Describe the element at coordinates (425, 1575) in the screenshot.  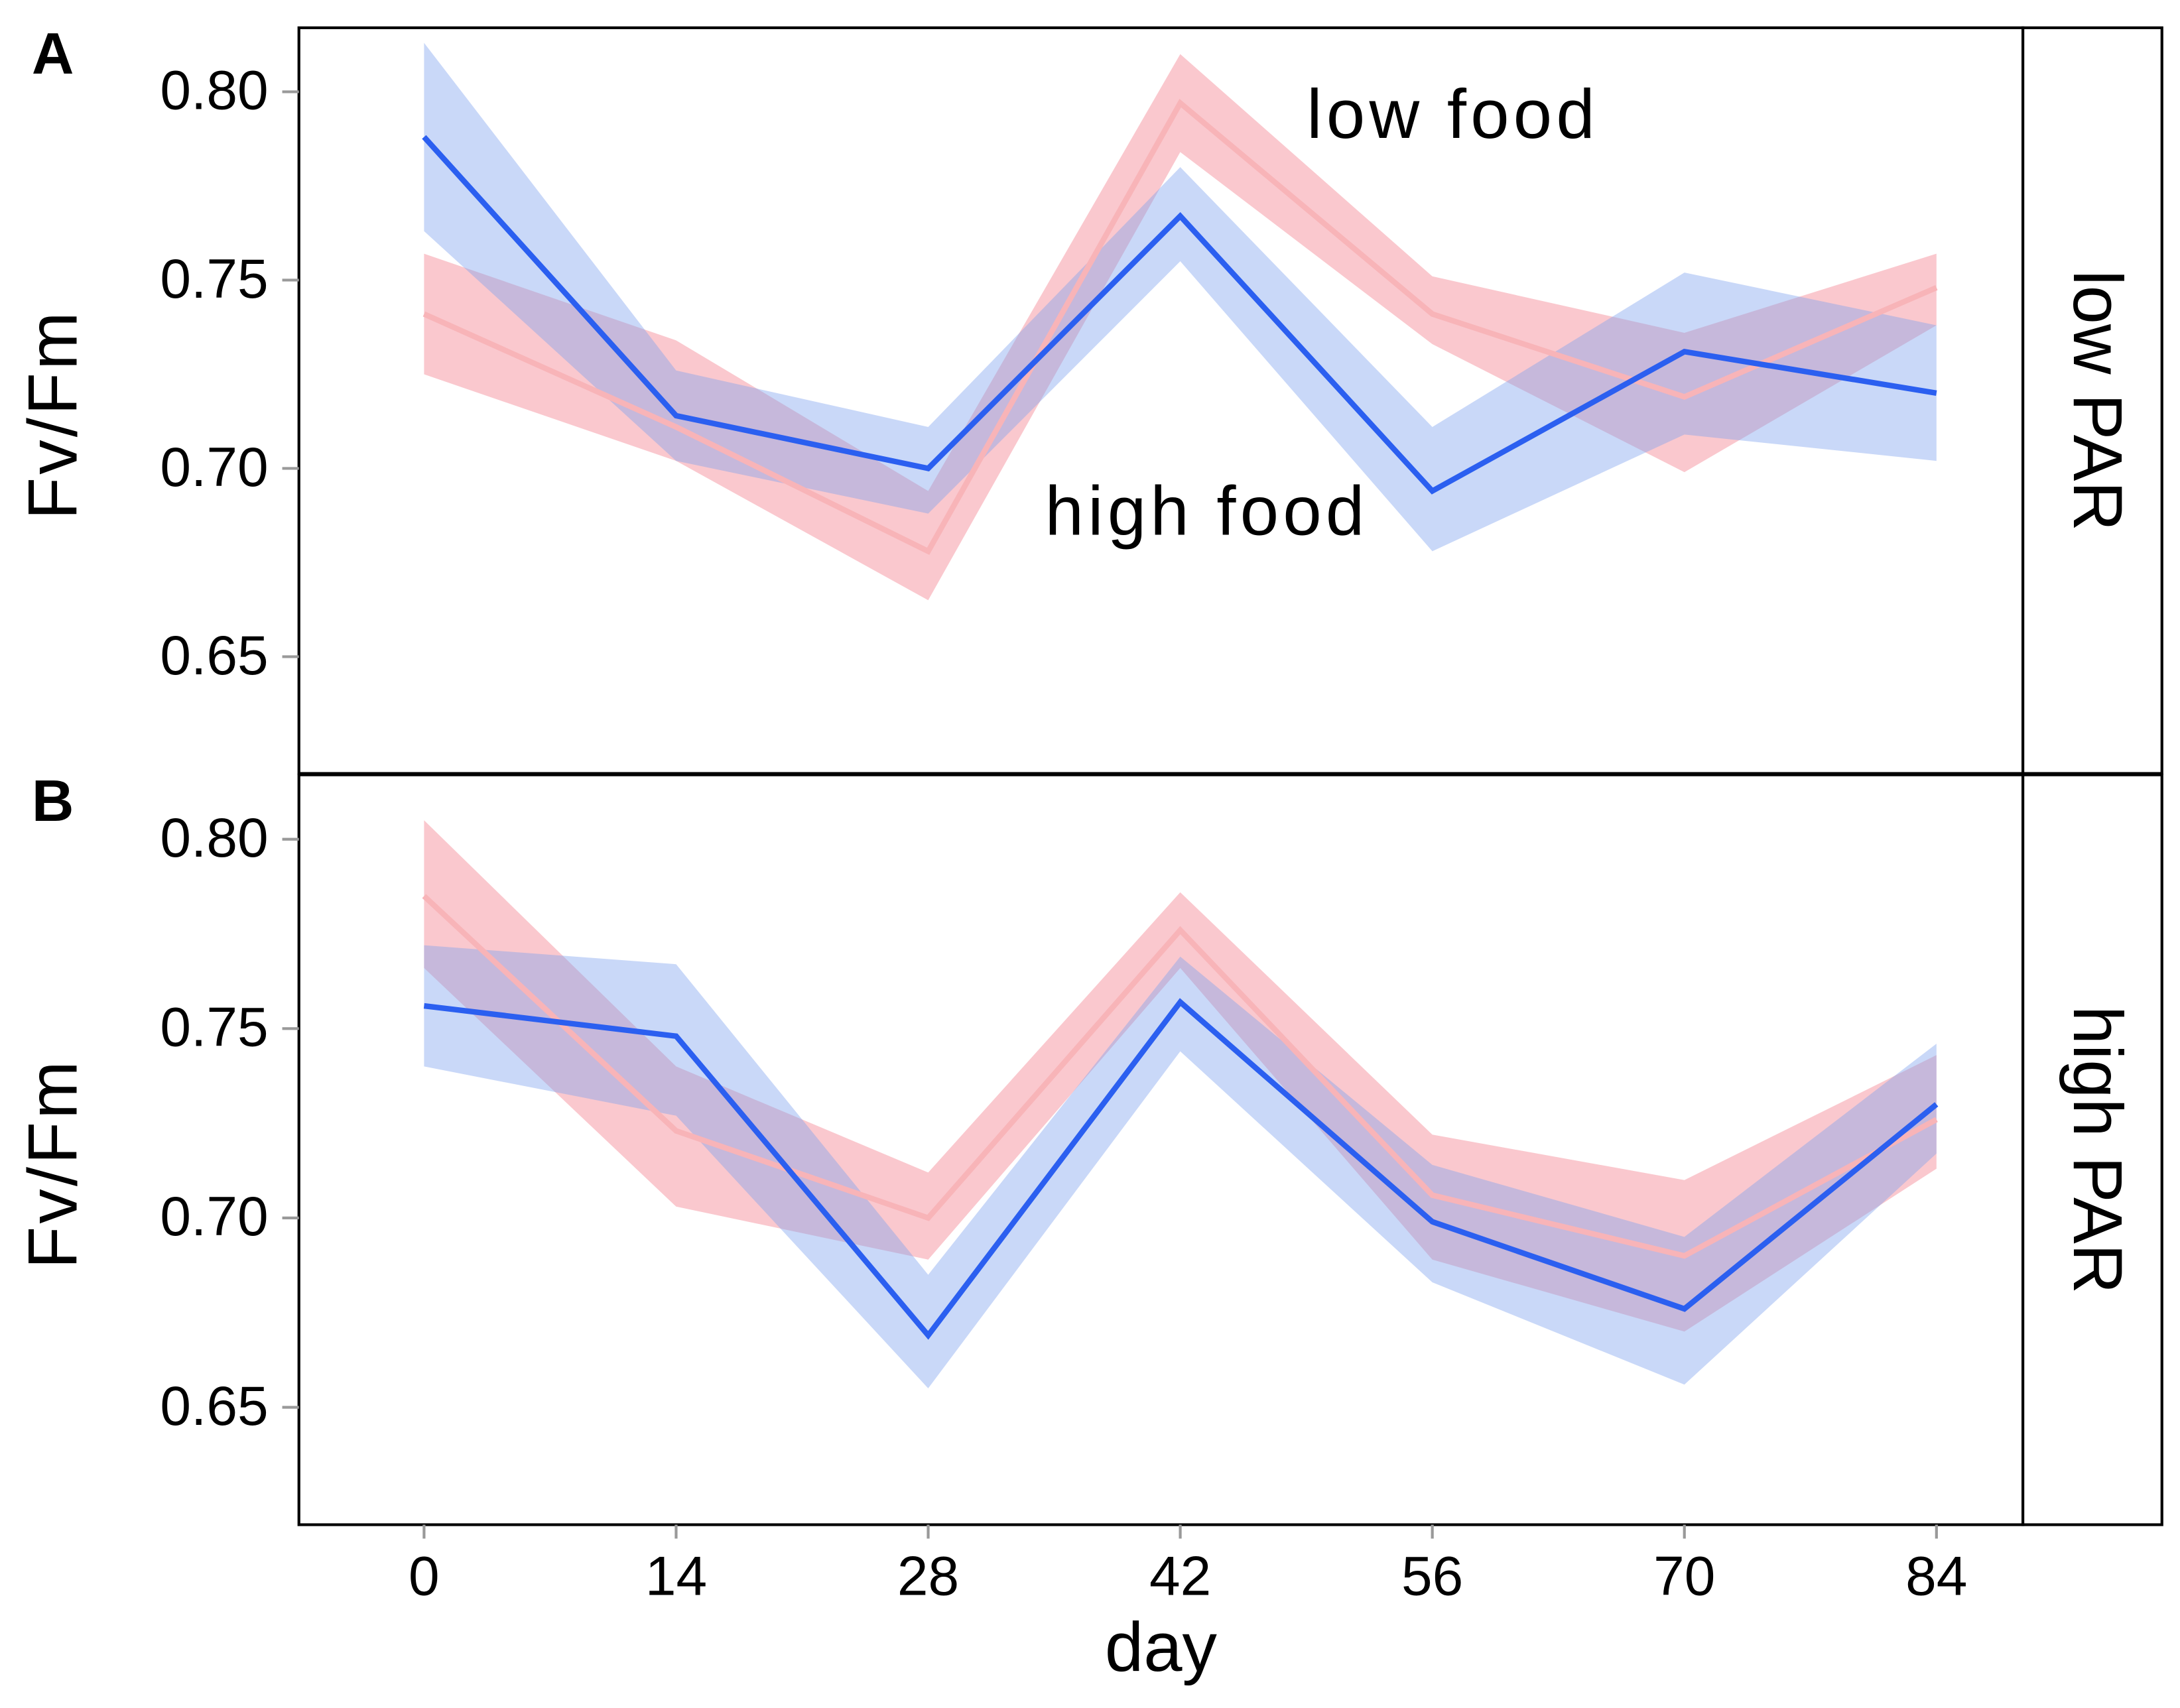
I see `x-tick-label: 0` at that location.